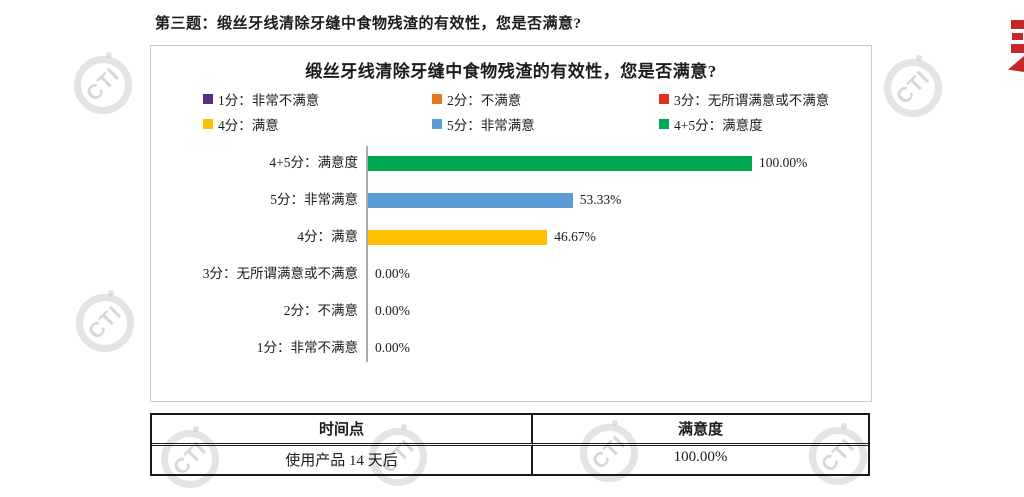 The image size is (1024, 497). Describe the element at coordinates (280, 273) in the screenshot. I see `category-label: 3分：无所谓满意或不满意` at that location.